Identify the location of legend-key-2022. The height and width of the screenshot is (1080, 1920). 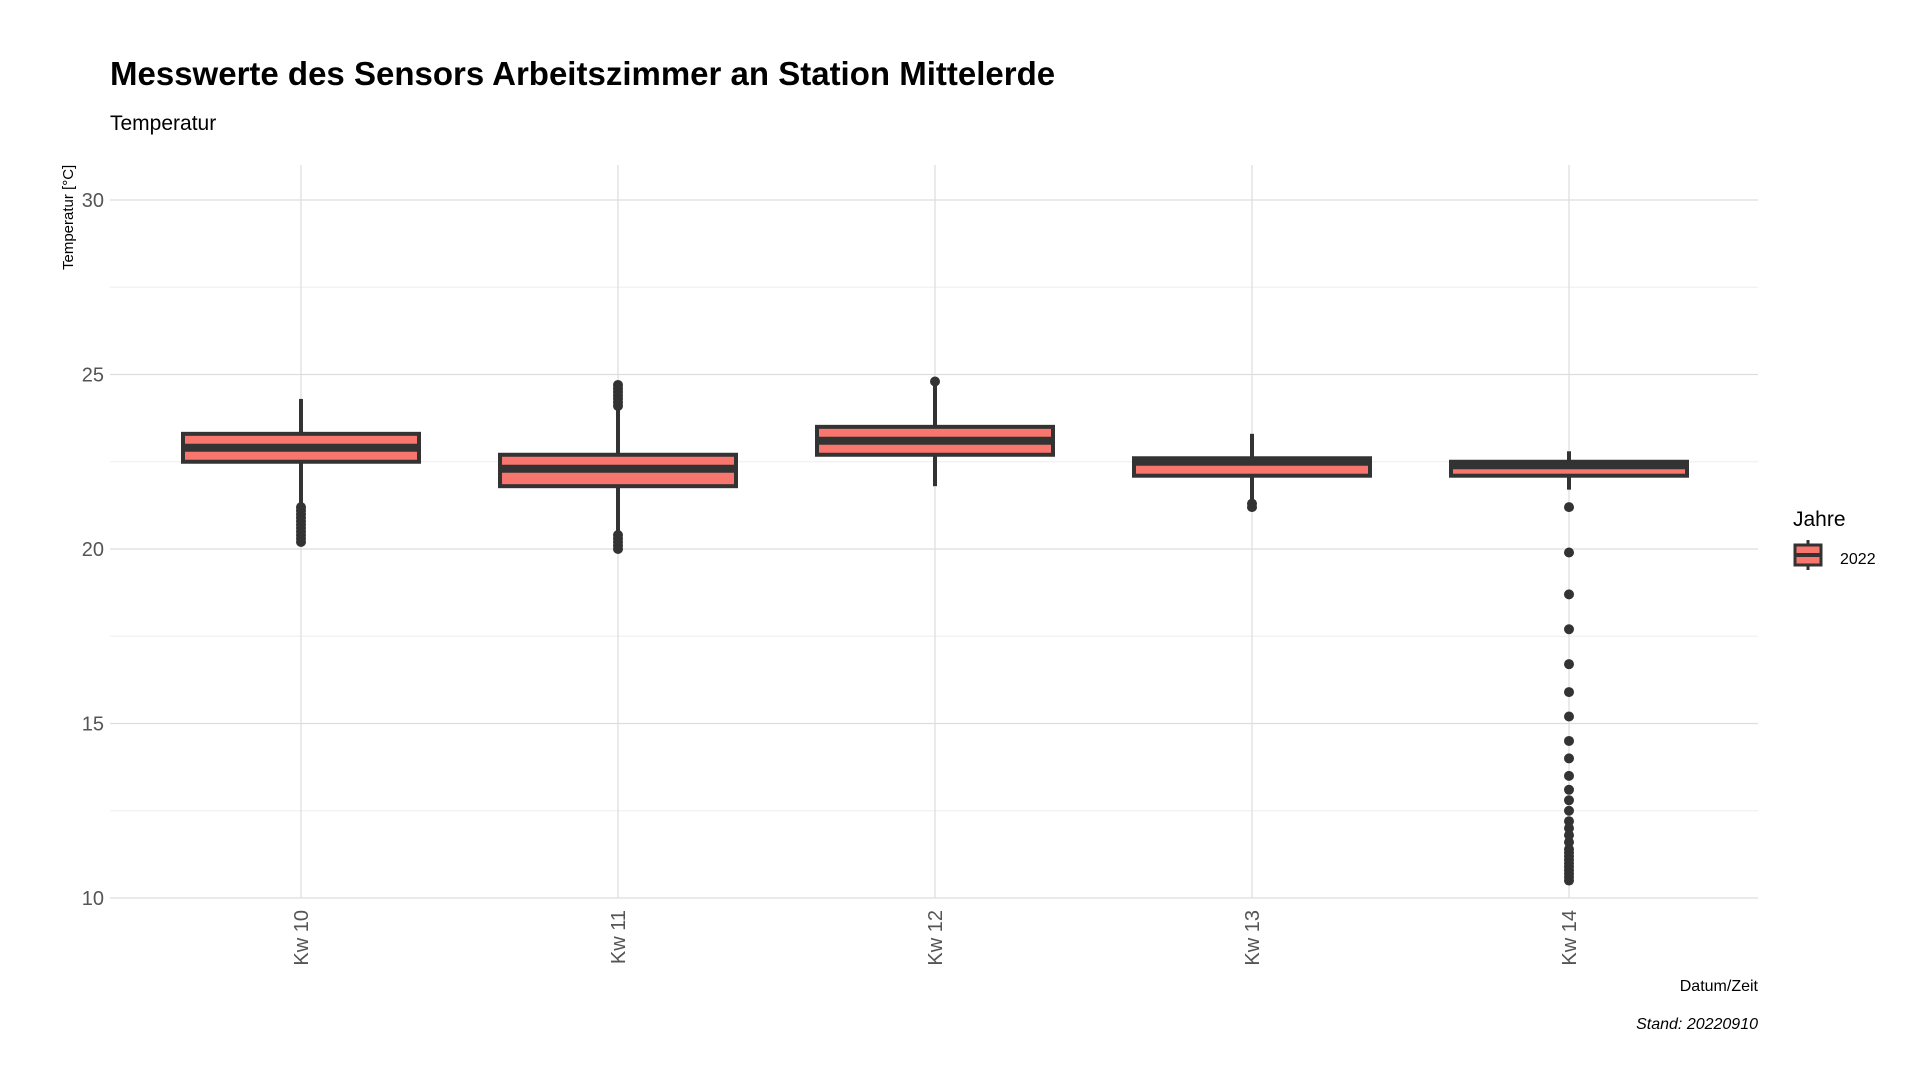
(1808, 555).